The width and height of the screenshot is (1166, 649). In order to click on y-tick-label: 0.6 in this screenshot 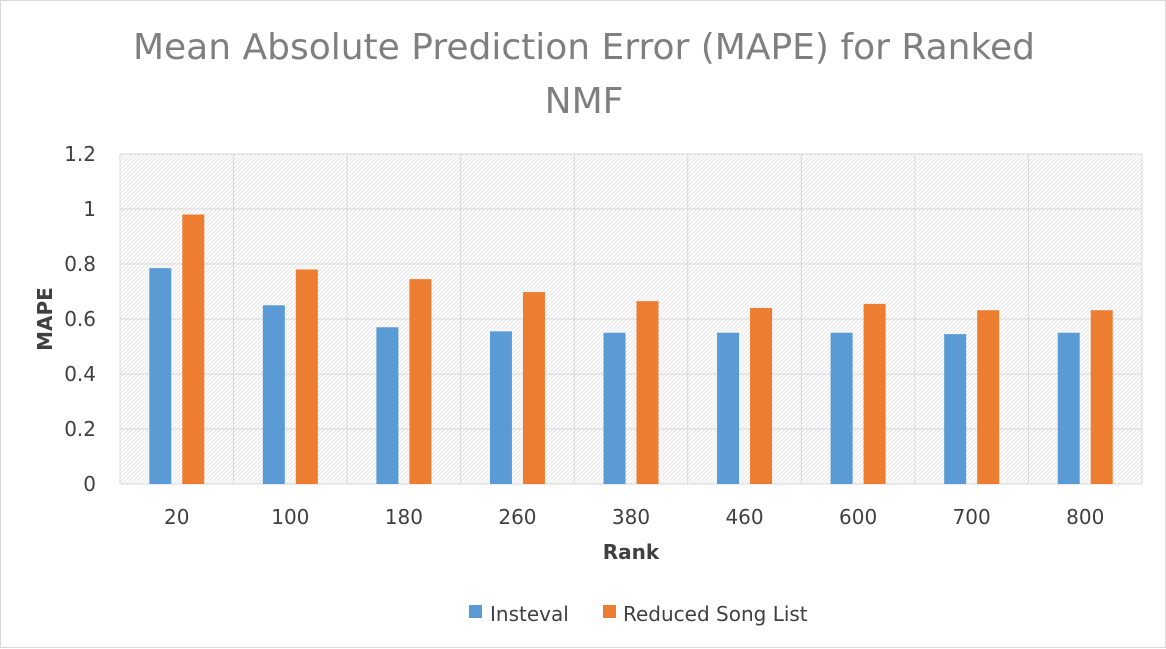, I will do `click(80, 319)`.